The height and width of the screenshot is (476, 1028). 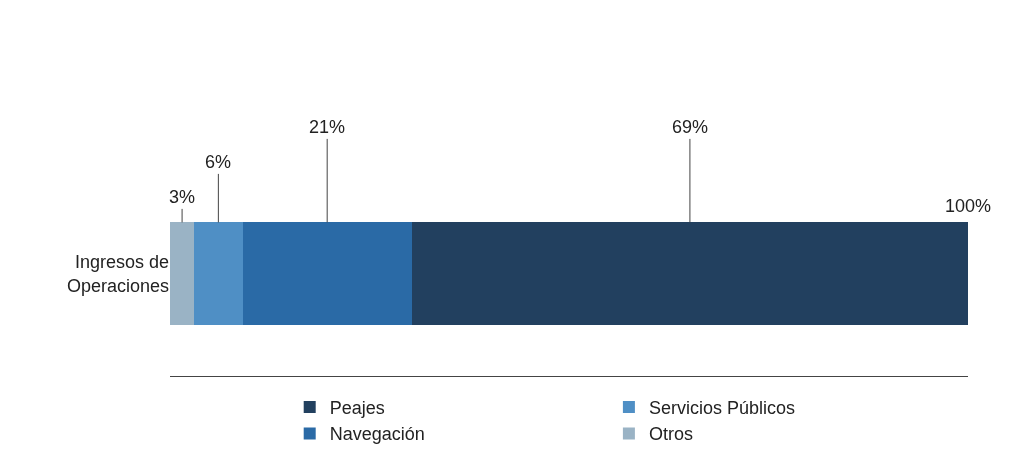 What do you see at coordinates (690, 127) in the screenshot?
I see `data-label: 69%` at bounding box center [690, 127].